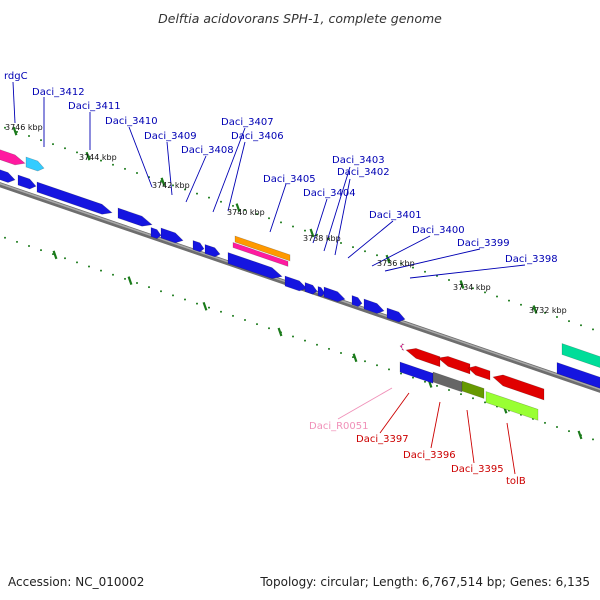 The height and width of the screenshot is (600, 600). Describe the element at coordinates (16, 76) in the screenshot. I see `gene-label: rdgC` at that location.